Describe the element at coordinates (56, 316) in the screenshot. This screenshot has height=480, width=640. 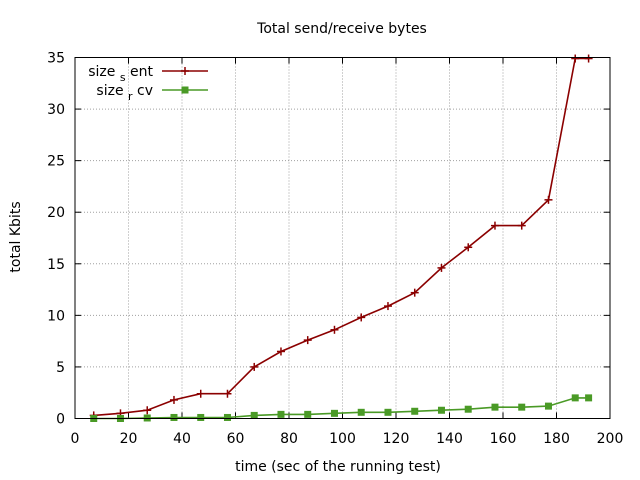
I see `y-tick-label: 10` at that location.